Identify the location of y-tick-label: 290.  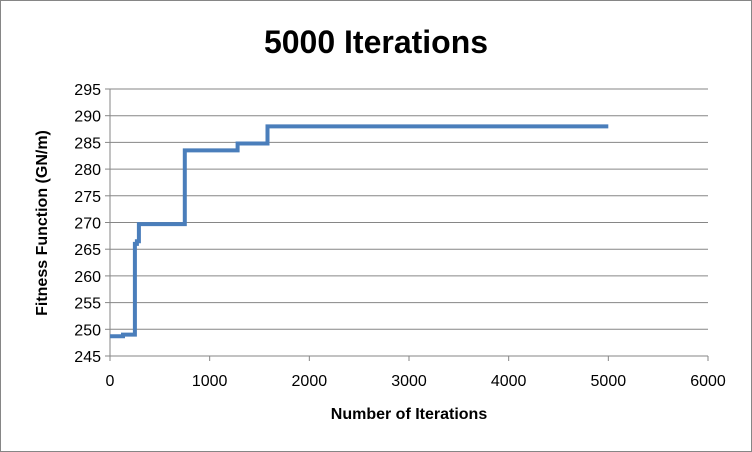
(87, 117).